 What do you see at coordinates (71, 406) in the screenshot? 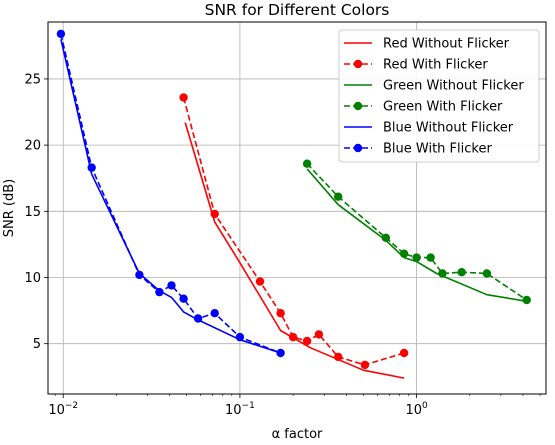
I see `x-tick-exponent: −2` at bounding box center [71, 406].